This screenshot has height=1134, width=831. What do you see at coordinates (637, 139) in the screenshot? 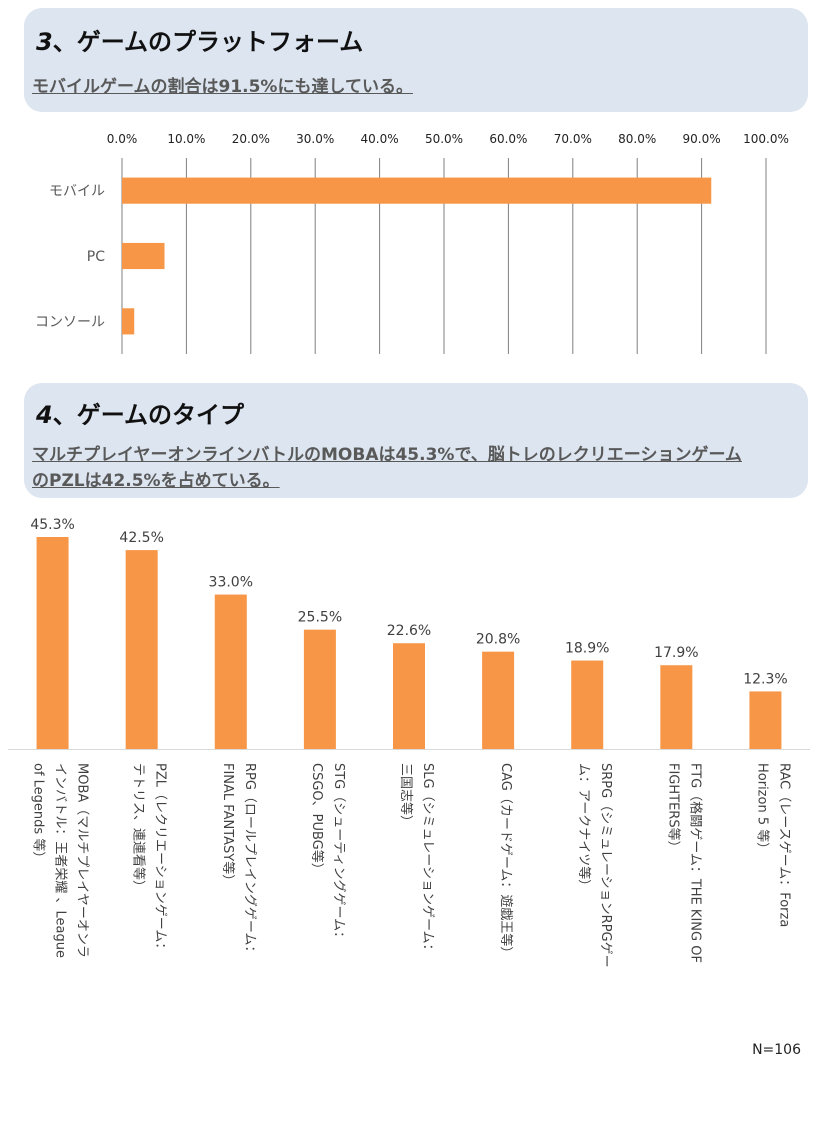
I see `x-tick-label-8: 80.0%` at bounding box center [637, 139].